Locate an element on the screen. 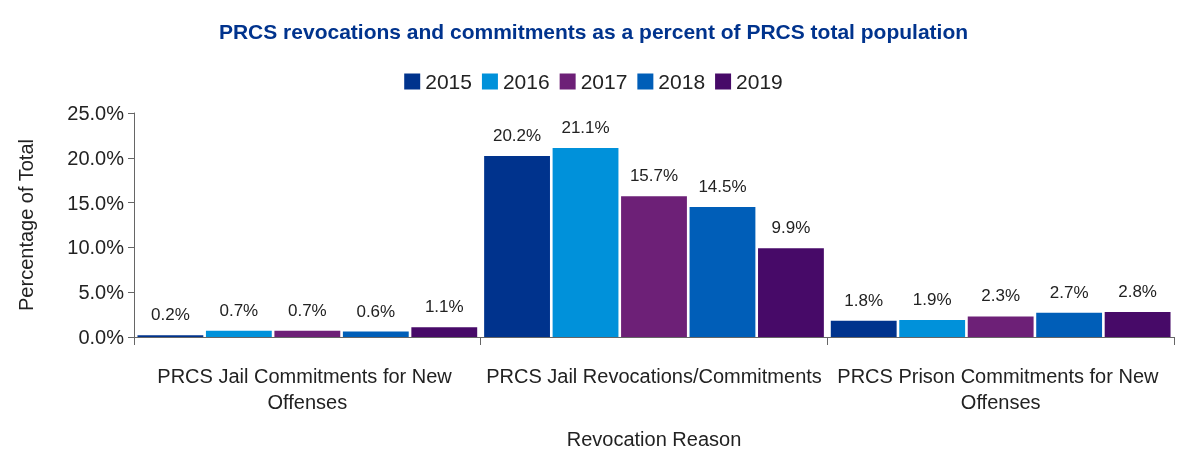 The image size is (1187, 462). y-tick-label: 20.0% is located at coordinates (96, 157).